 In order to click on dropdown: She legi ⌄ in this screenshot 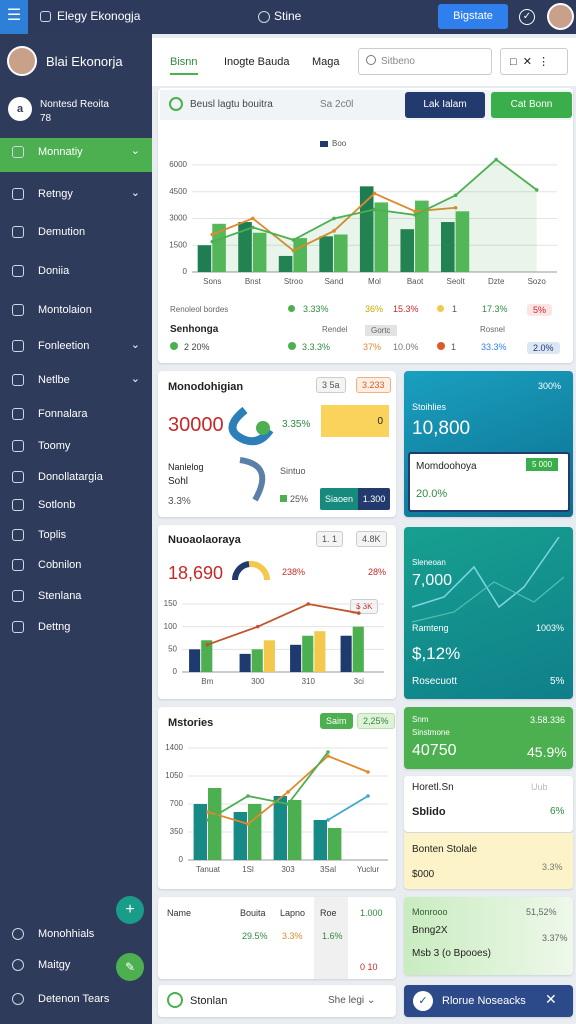, I will do `click(352, 1000)`.